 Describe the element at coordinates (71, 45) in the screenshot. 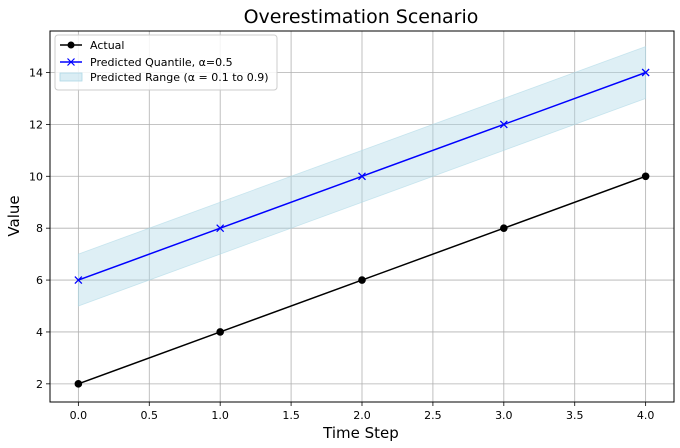

I see `legend-marker-actual` at that location.